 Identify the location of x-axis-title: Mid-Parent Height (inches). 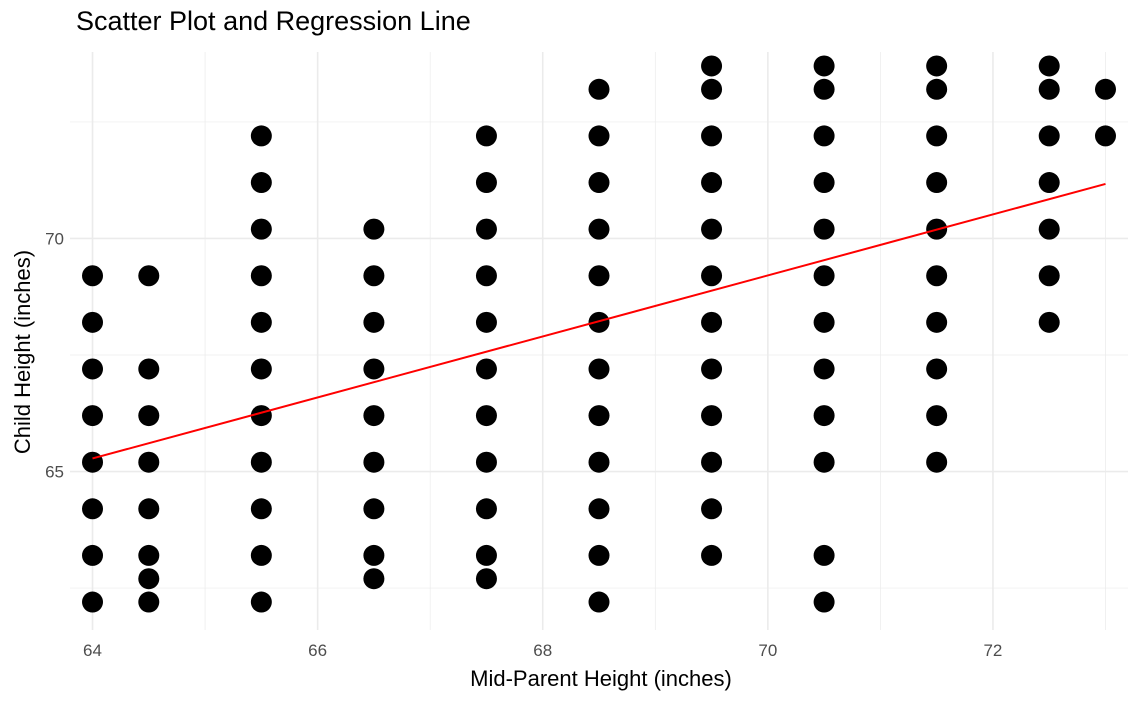
(601, 678).